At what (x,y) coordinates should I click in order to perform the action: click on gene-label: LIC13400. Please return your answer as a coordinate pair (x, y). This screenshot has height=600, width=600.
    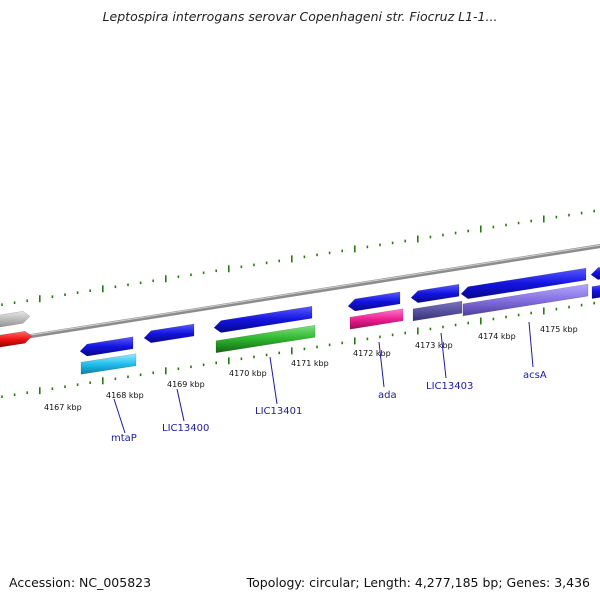
    Looking at the image, I should click on (185, 428).